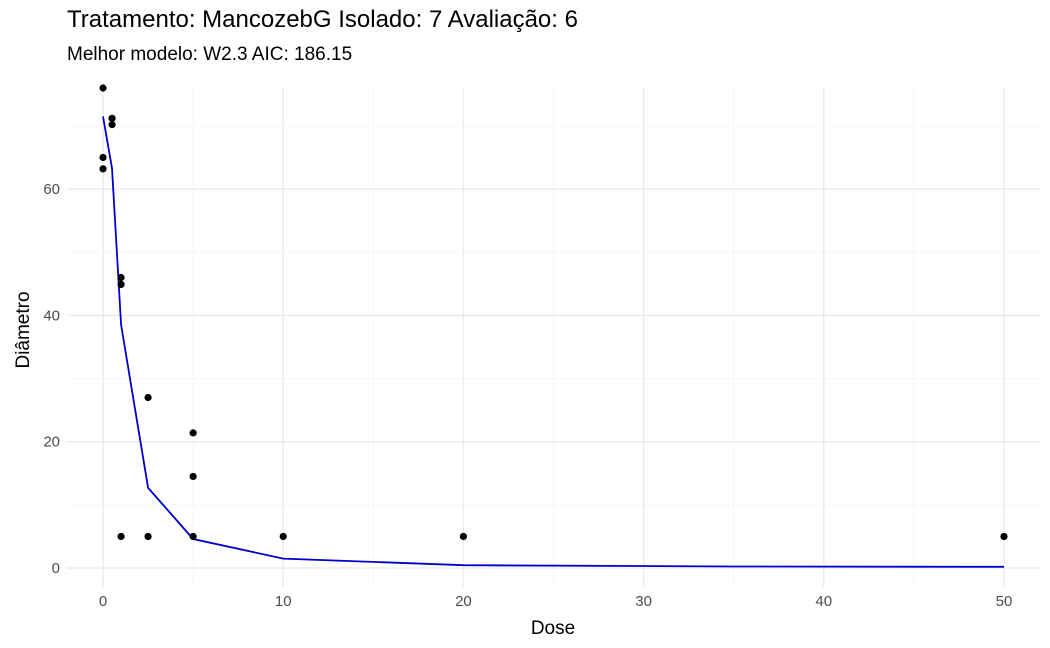  Describe the element at coordinates (23, 329) in the screenshot. I see `y-axis-title: Diâmetro` at that location.